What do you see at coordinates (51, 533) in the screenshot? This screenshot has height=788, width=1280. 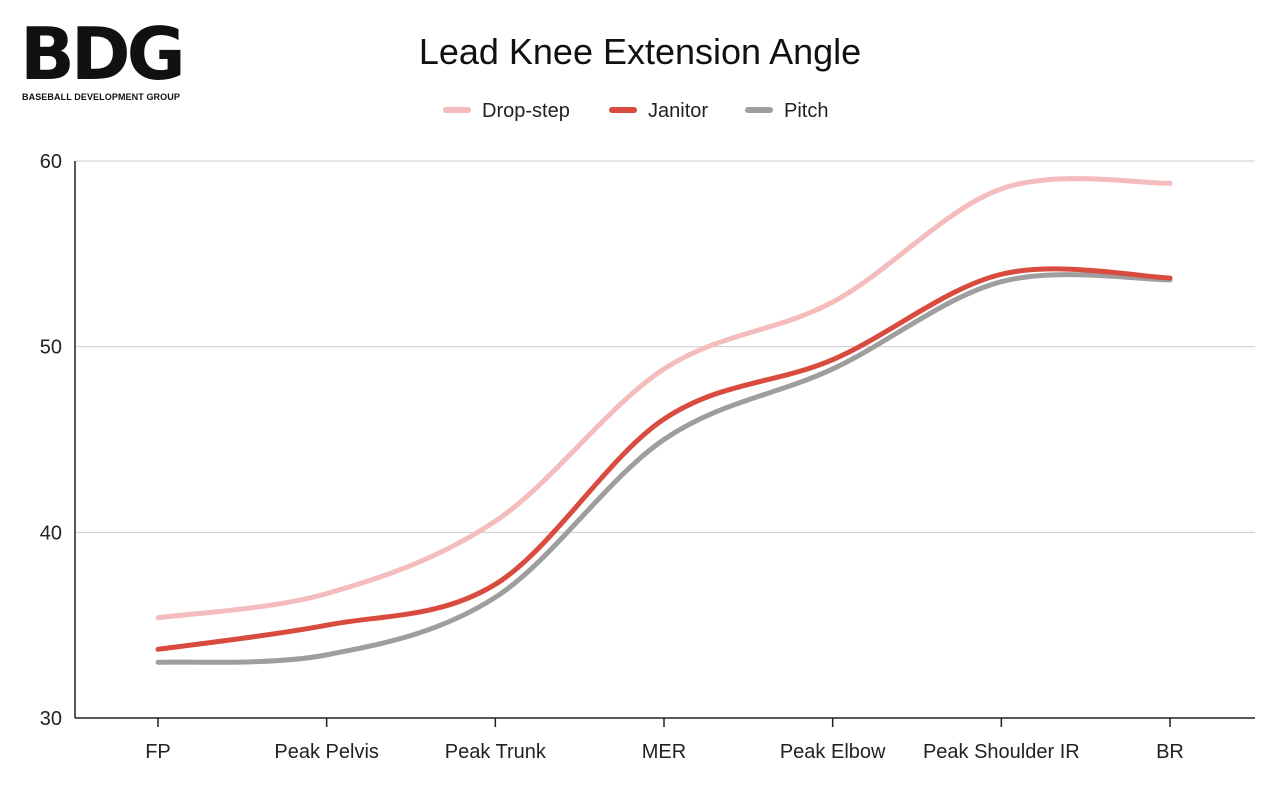 I see `y-tick-label: 40` at bounding box center [51, 533].